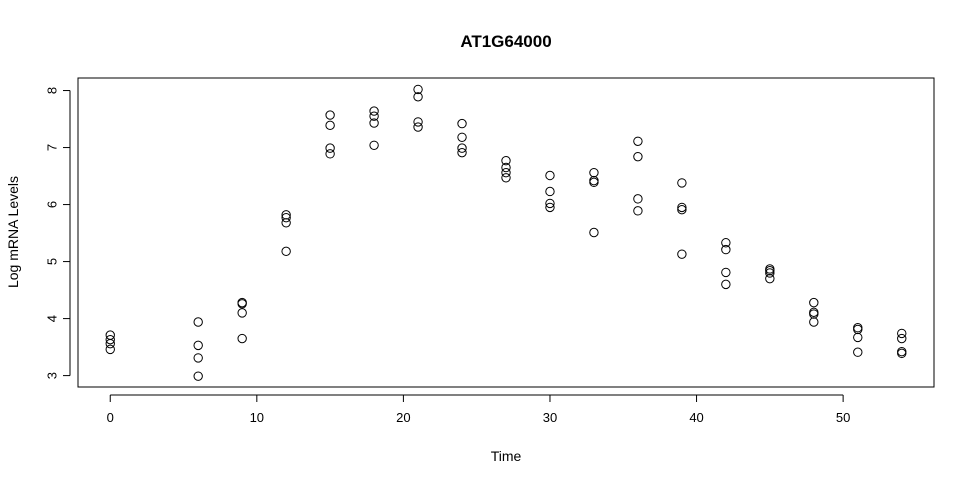 The width and height of the screenshot is (973, 486). Describe the element at coordinates (506, 456) in the screenshot. I see `x-axis-label: Time` at that location.